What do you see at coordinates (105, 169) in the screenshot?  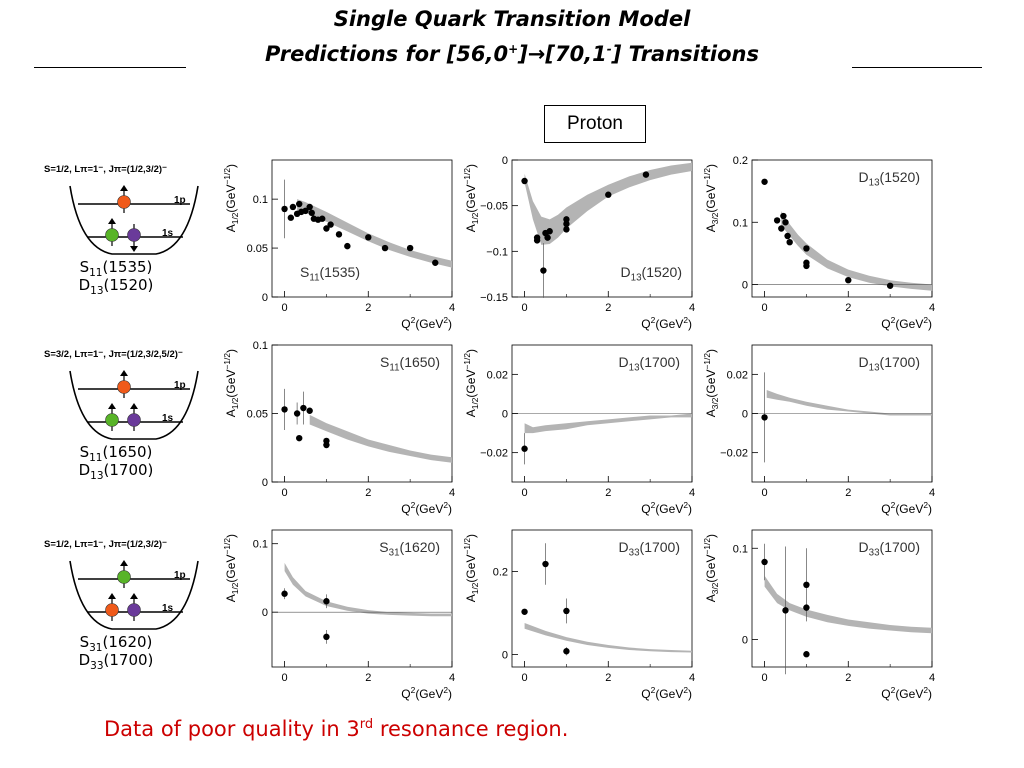 I see `multiplet-header: S=1/2, Lπ=1⁻, Jπ=(1/2,3/2)⁻` at bounding box center [105, 169].